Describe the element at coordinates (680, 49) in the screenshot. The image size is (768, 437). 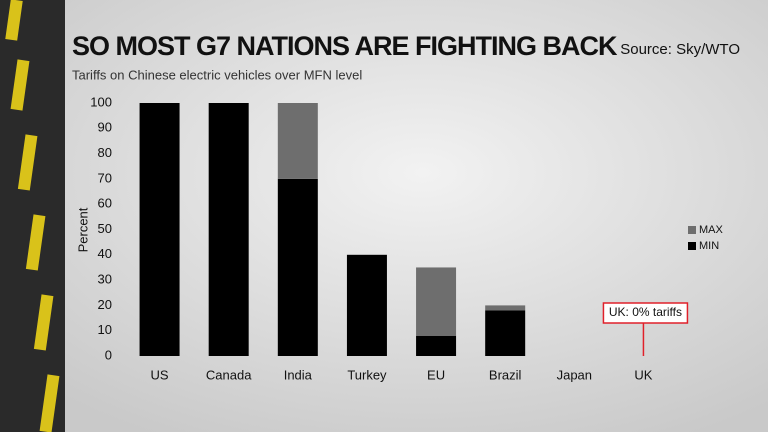
I see `source: Source: Sky/WTO` at that location.